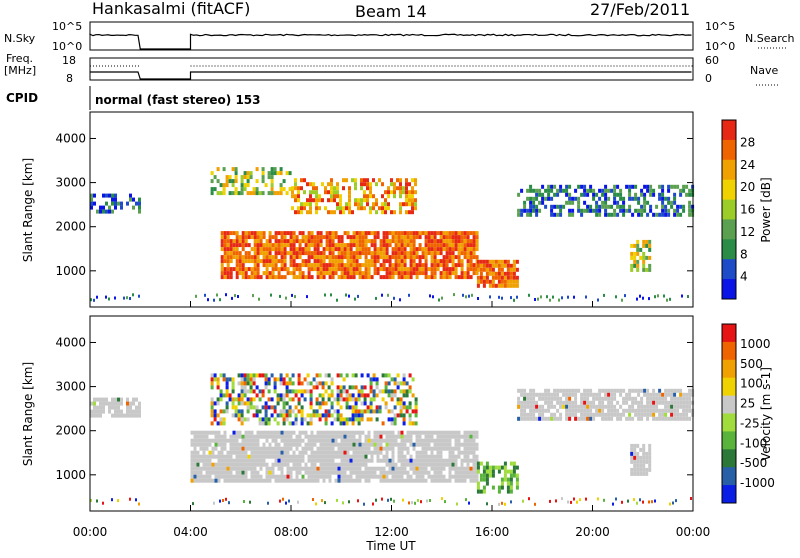 The image size is (800, 558). I want to click on x-tick-label: 00:00, so click(693, 532).